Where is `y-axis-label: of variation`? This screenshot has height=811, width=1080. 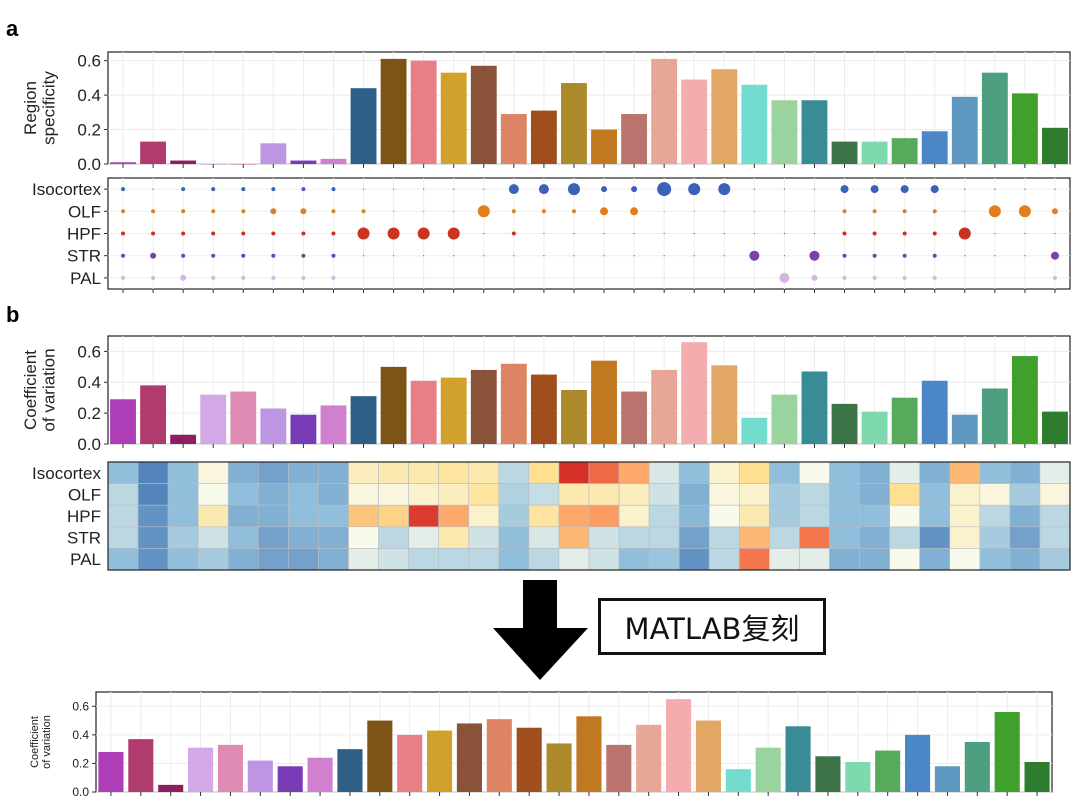
y-axis-label: of variation is located at coordinates (49, 389).